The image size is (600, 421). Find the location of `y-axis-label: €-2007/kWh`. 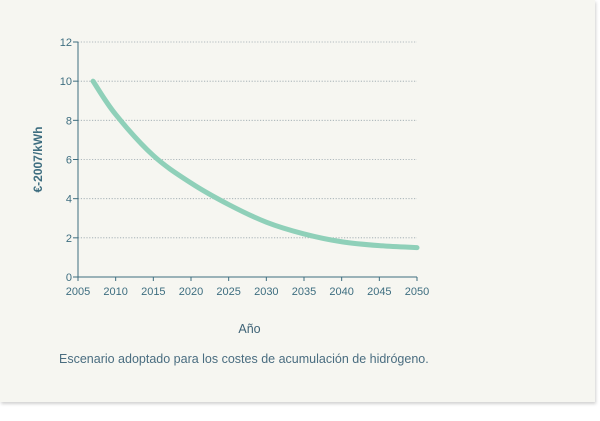

y-axis-label: €-2007/kWh is located at coordinates (38, 159).